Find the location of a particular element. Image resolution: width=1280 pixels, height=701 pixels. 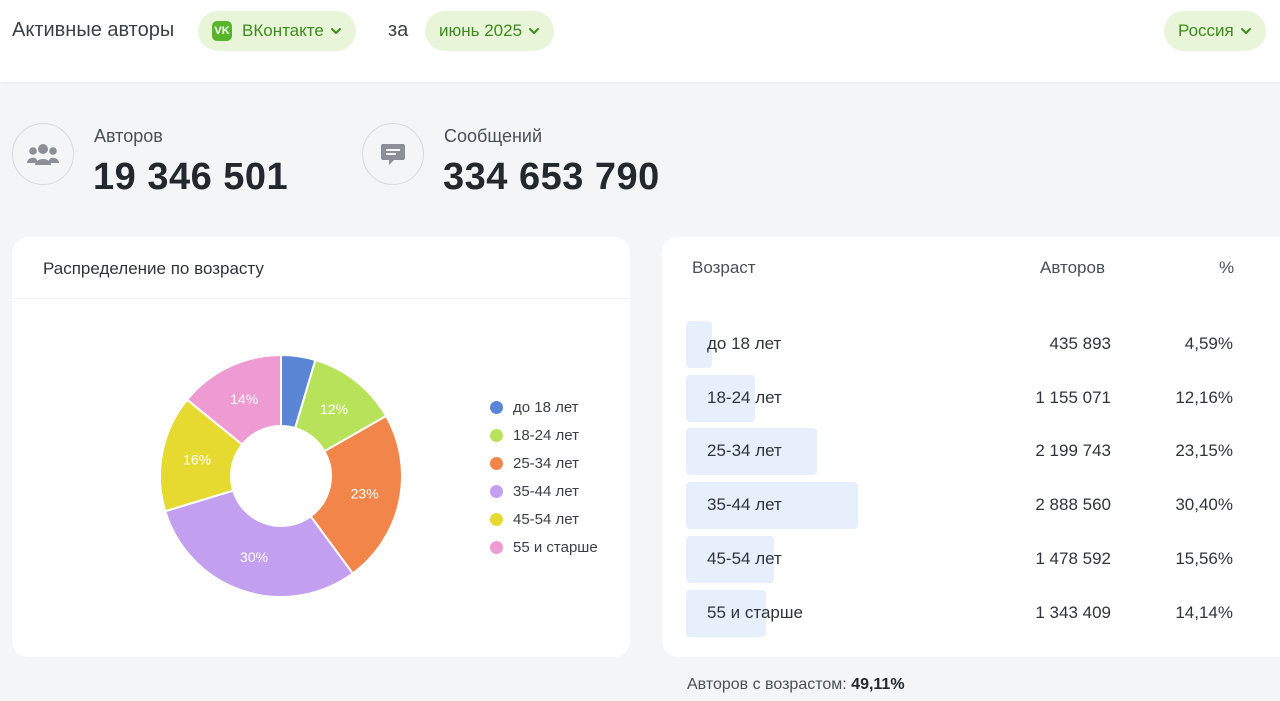

row-percent: 30,40% is located at coordinates (1204, 505).